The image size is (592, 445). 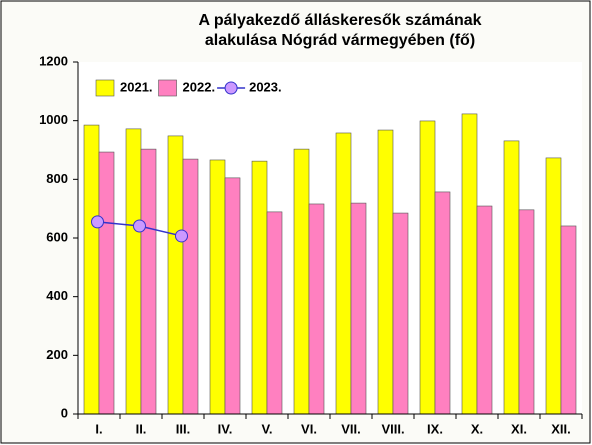 I want to click on x-tick-label: III., so click(x=183, y=428).